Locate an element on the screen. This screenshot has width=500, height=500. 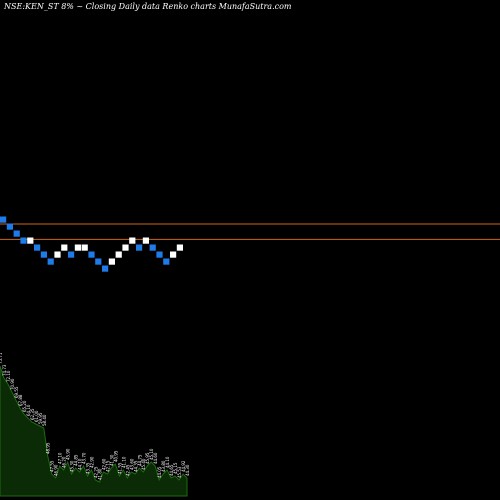
volume-label: 46.90 is located at coordinates (56, 470).